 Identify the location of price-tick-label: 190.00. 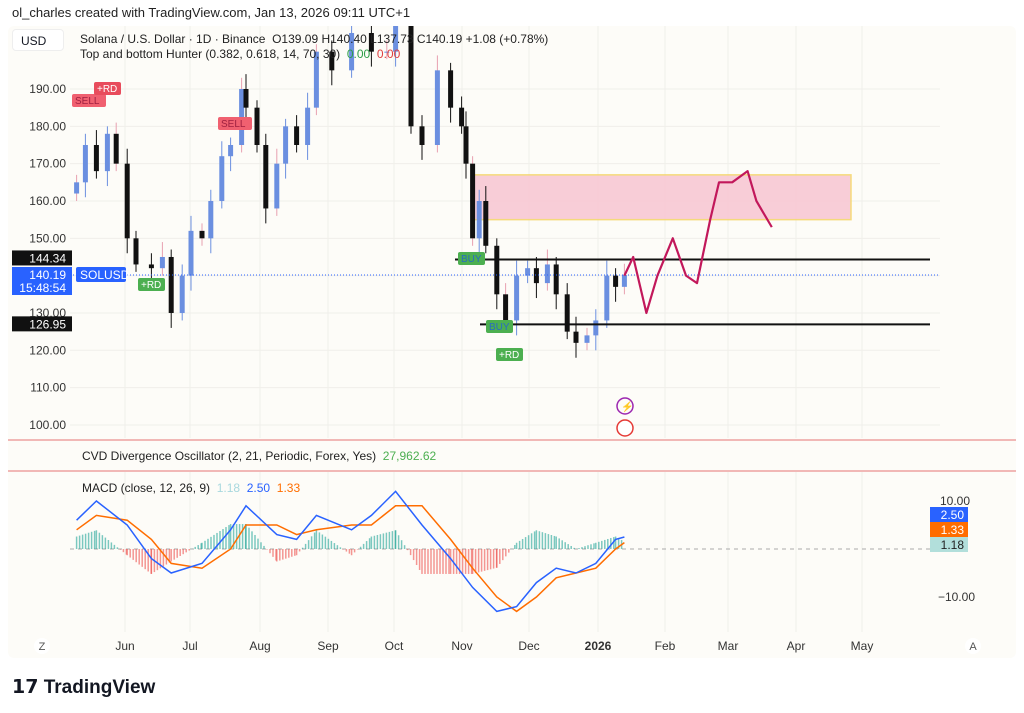
(47, 89).